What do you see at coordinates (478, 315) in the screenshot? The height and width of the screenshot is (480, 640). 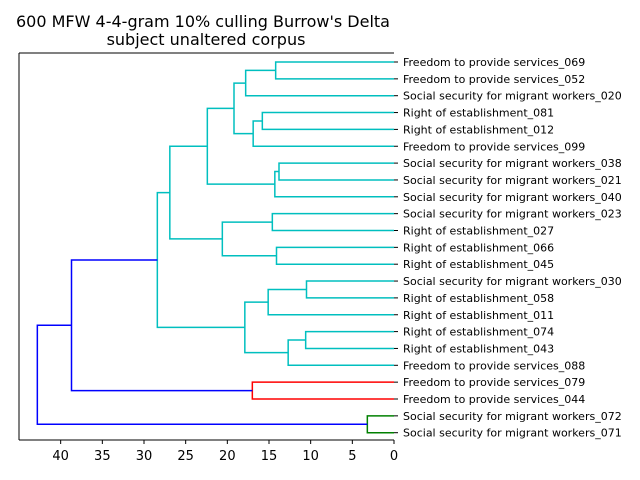 I see `leaf-label: Right of establishment_011` at bounding box center [478, 315].